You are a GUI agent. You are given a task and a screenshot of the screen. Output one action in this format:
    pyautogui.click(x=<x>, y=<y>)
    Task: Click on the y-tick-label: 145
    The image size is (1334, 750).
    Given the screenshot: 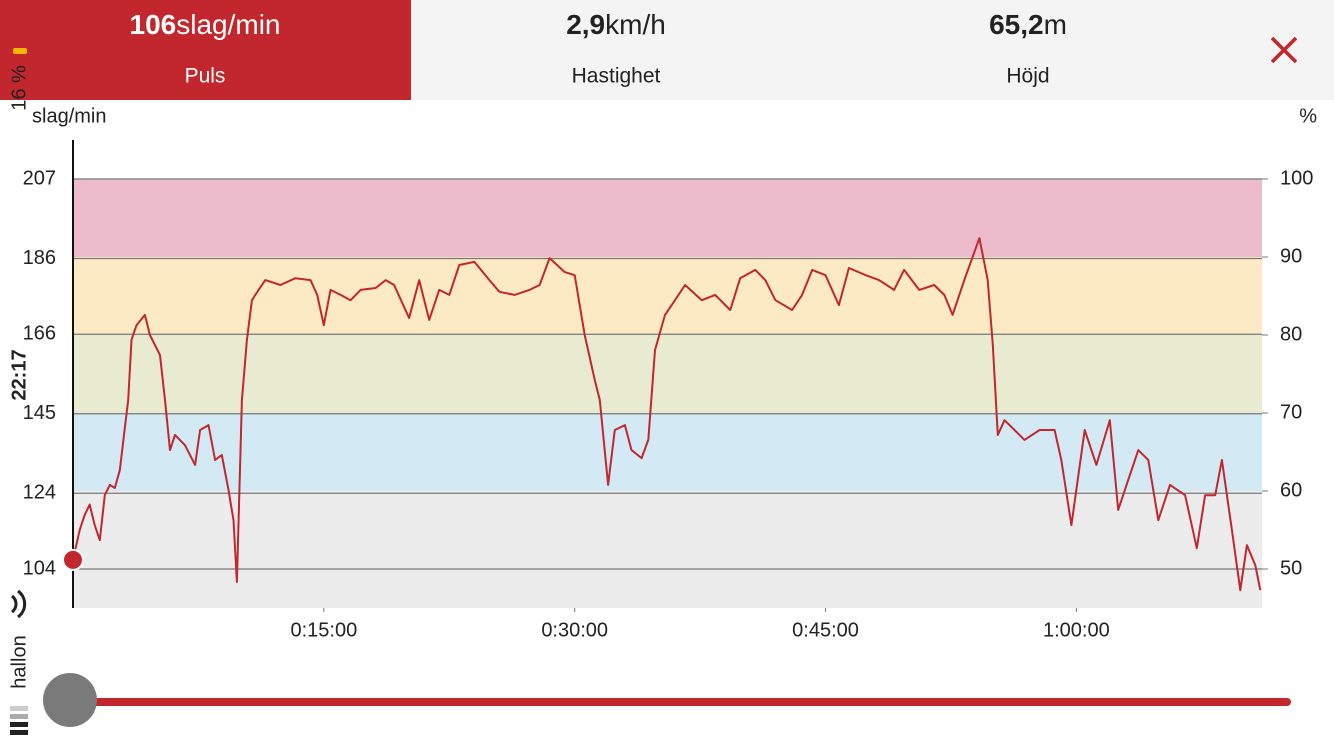 What is the action you would take?
    pyautogui.click(x=39, y=413)
    